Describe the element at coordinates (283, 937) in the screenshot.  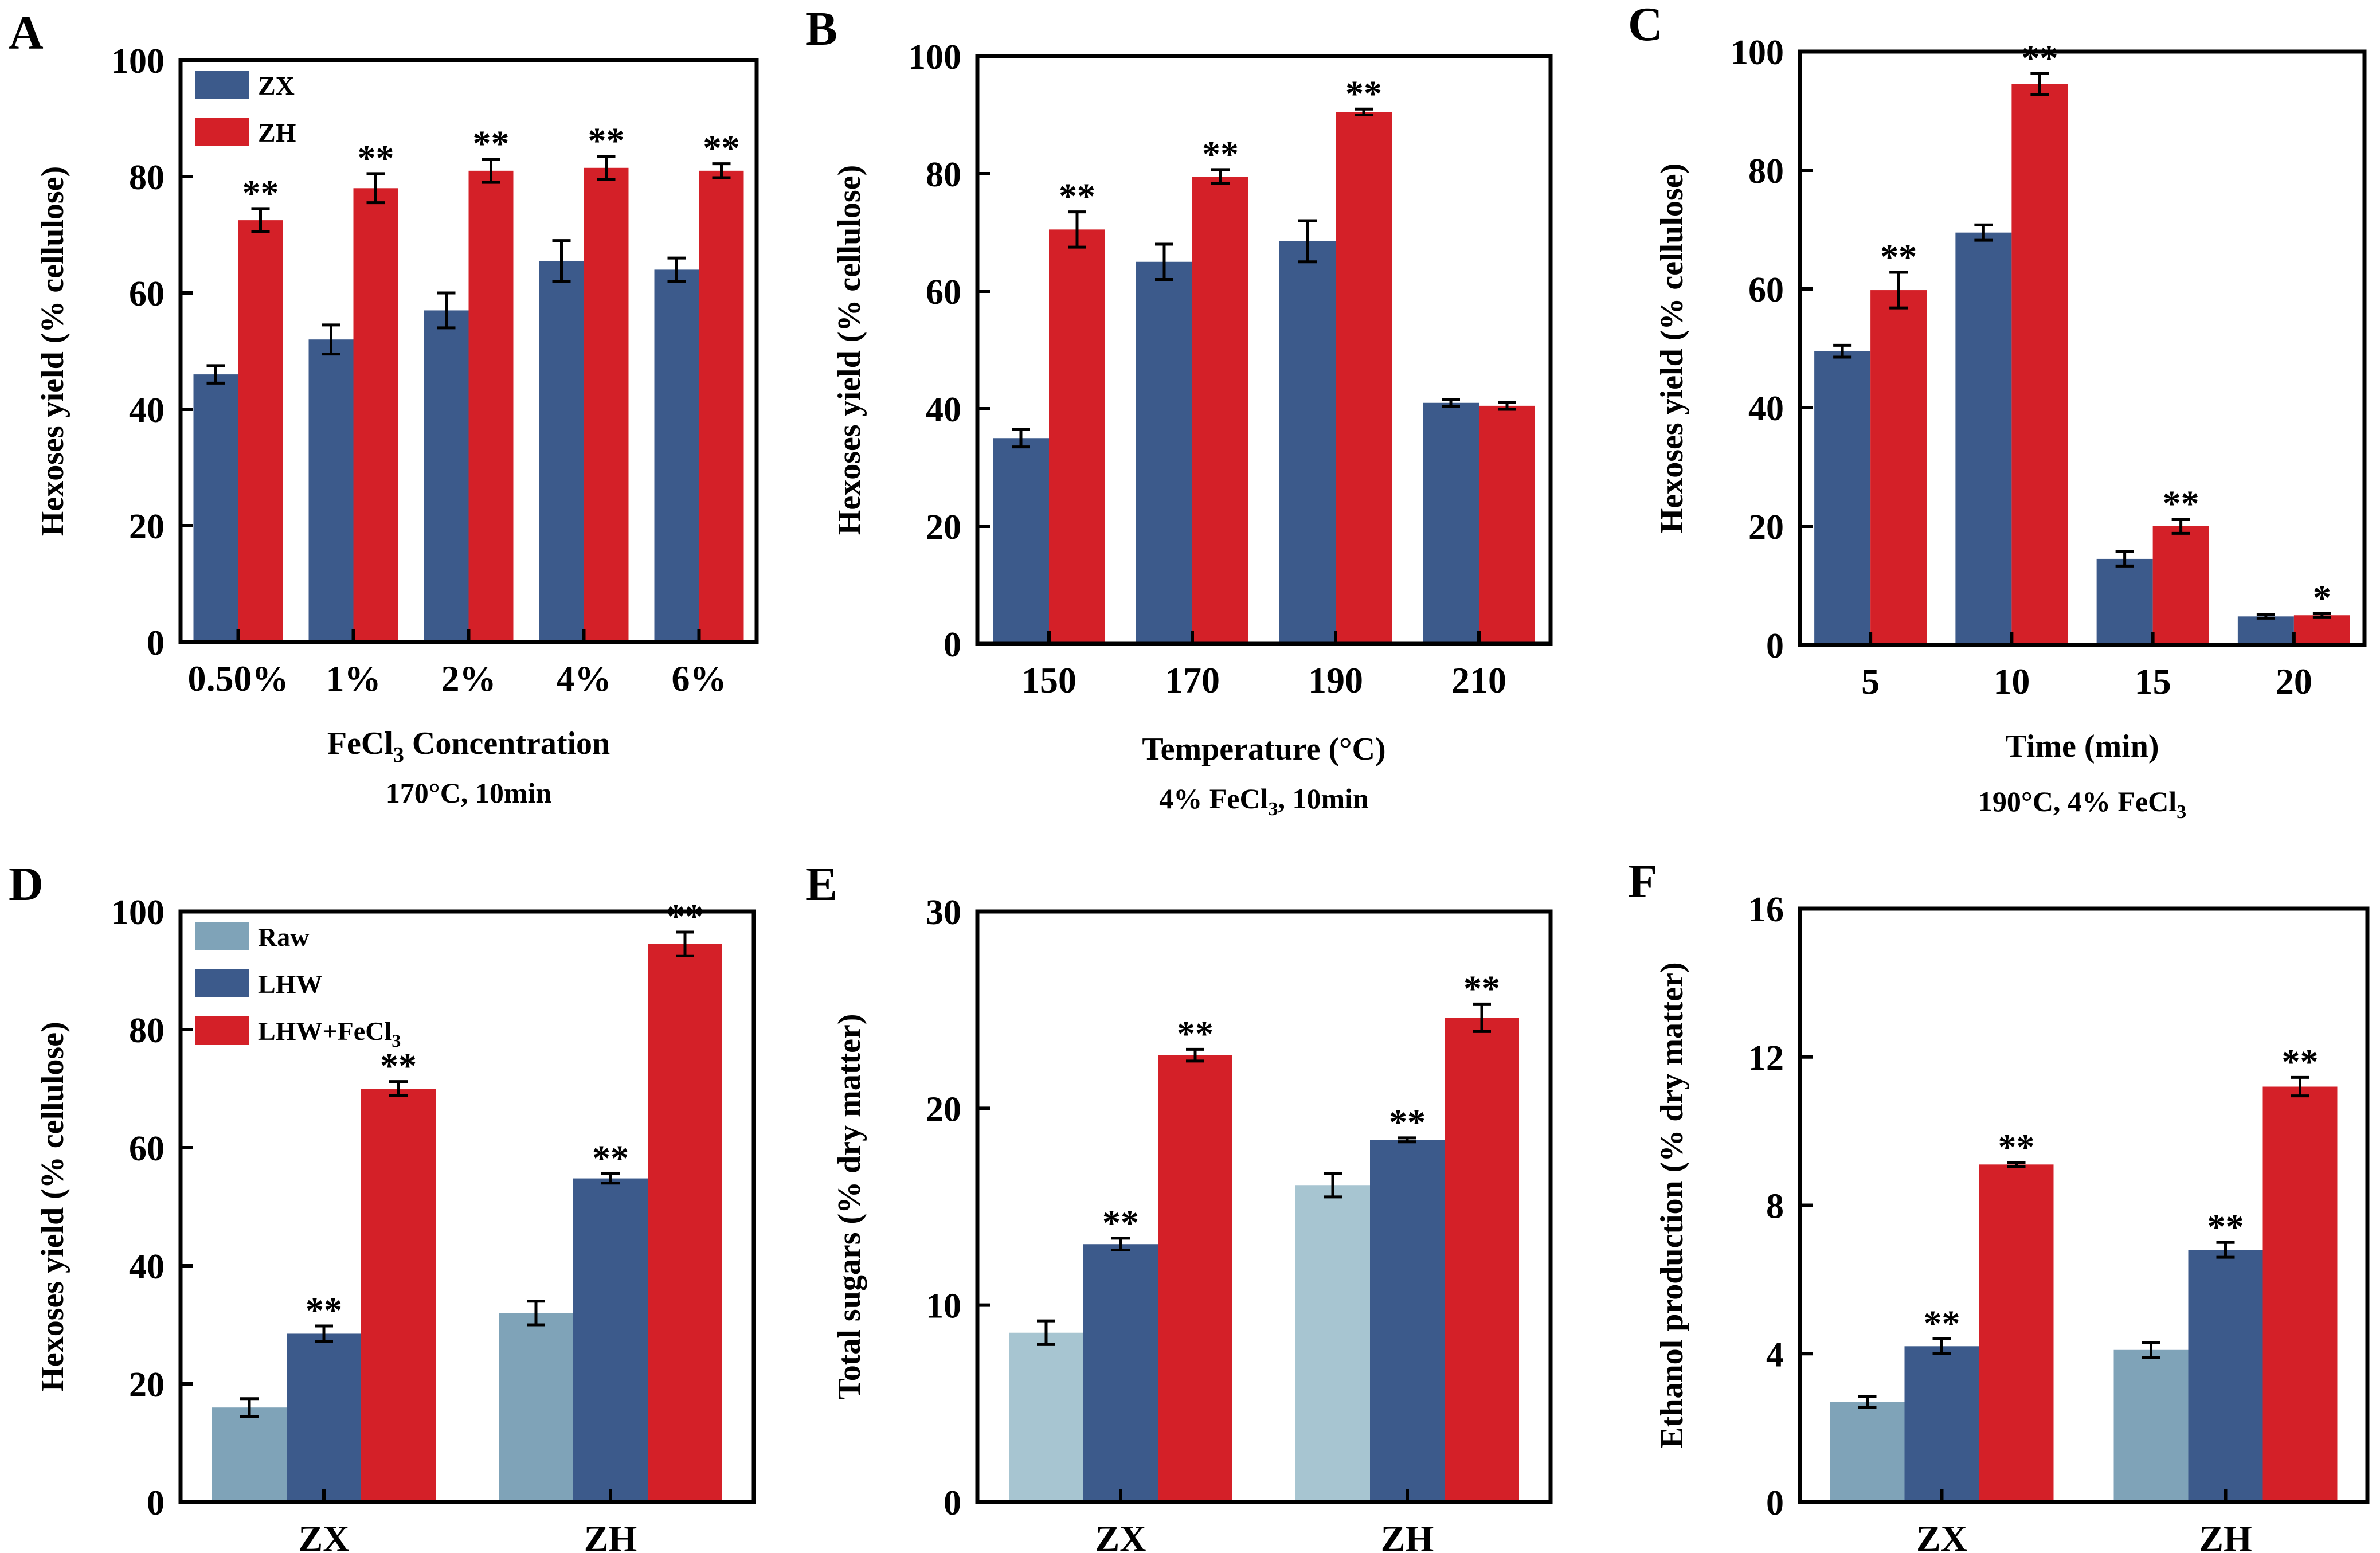
I see `legend-label: Raw` at that location.